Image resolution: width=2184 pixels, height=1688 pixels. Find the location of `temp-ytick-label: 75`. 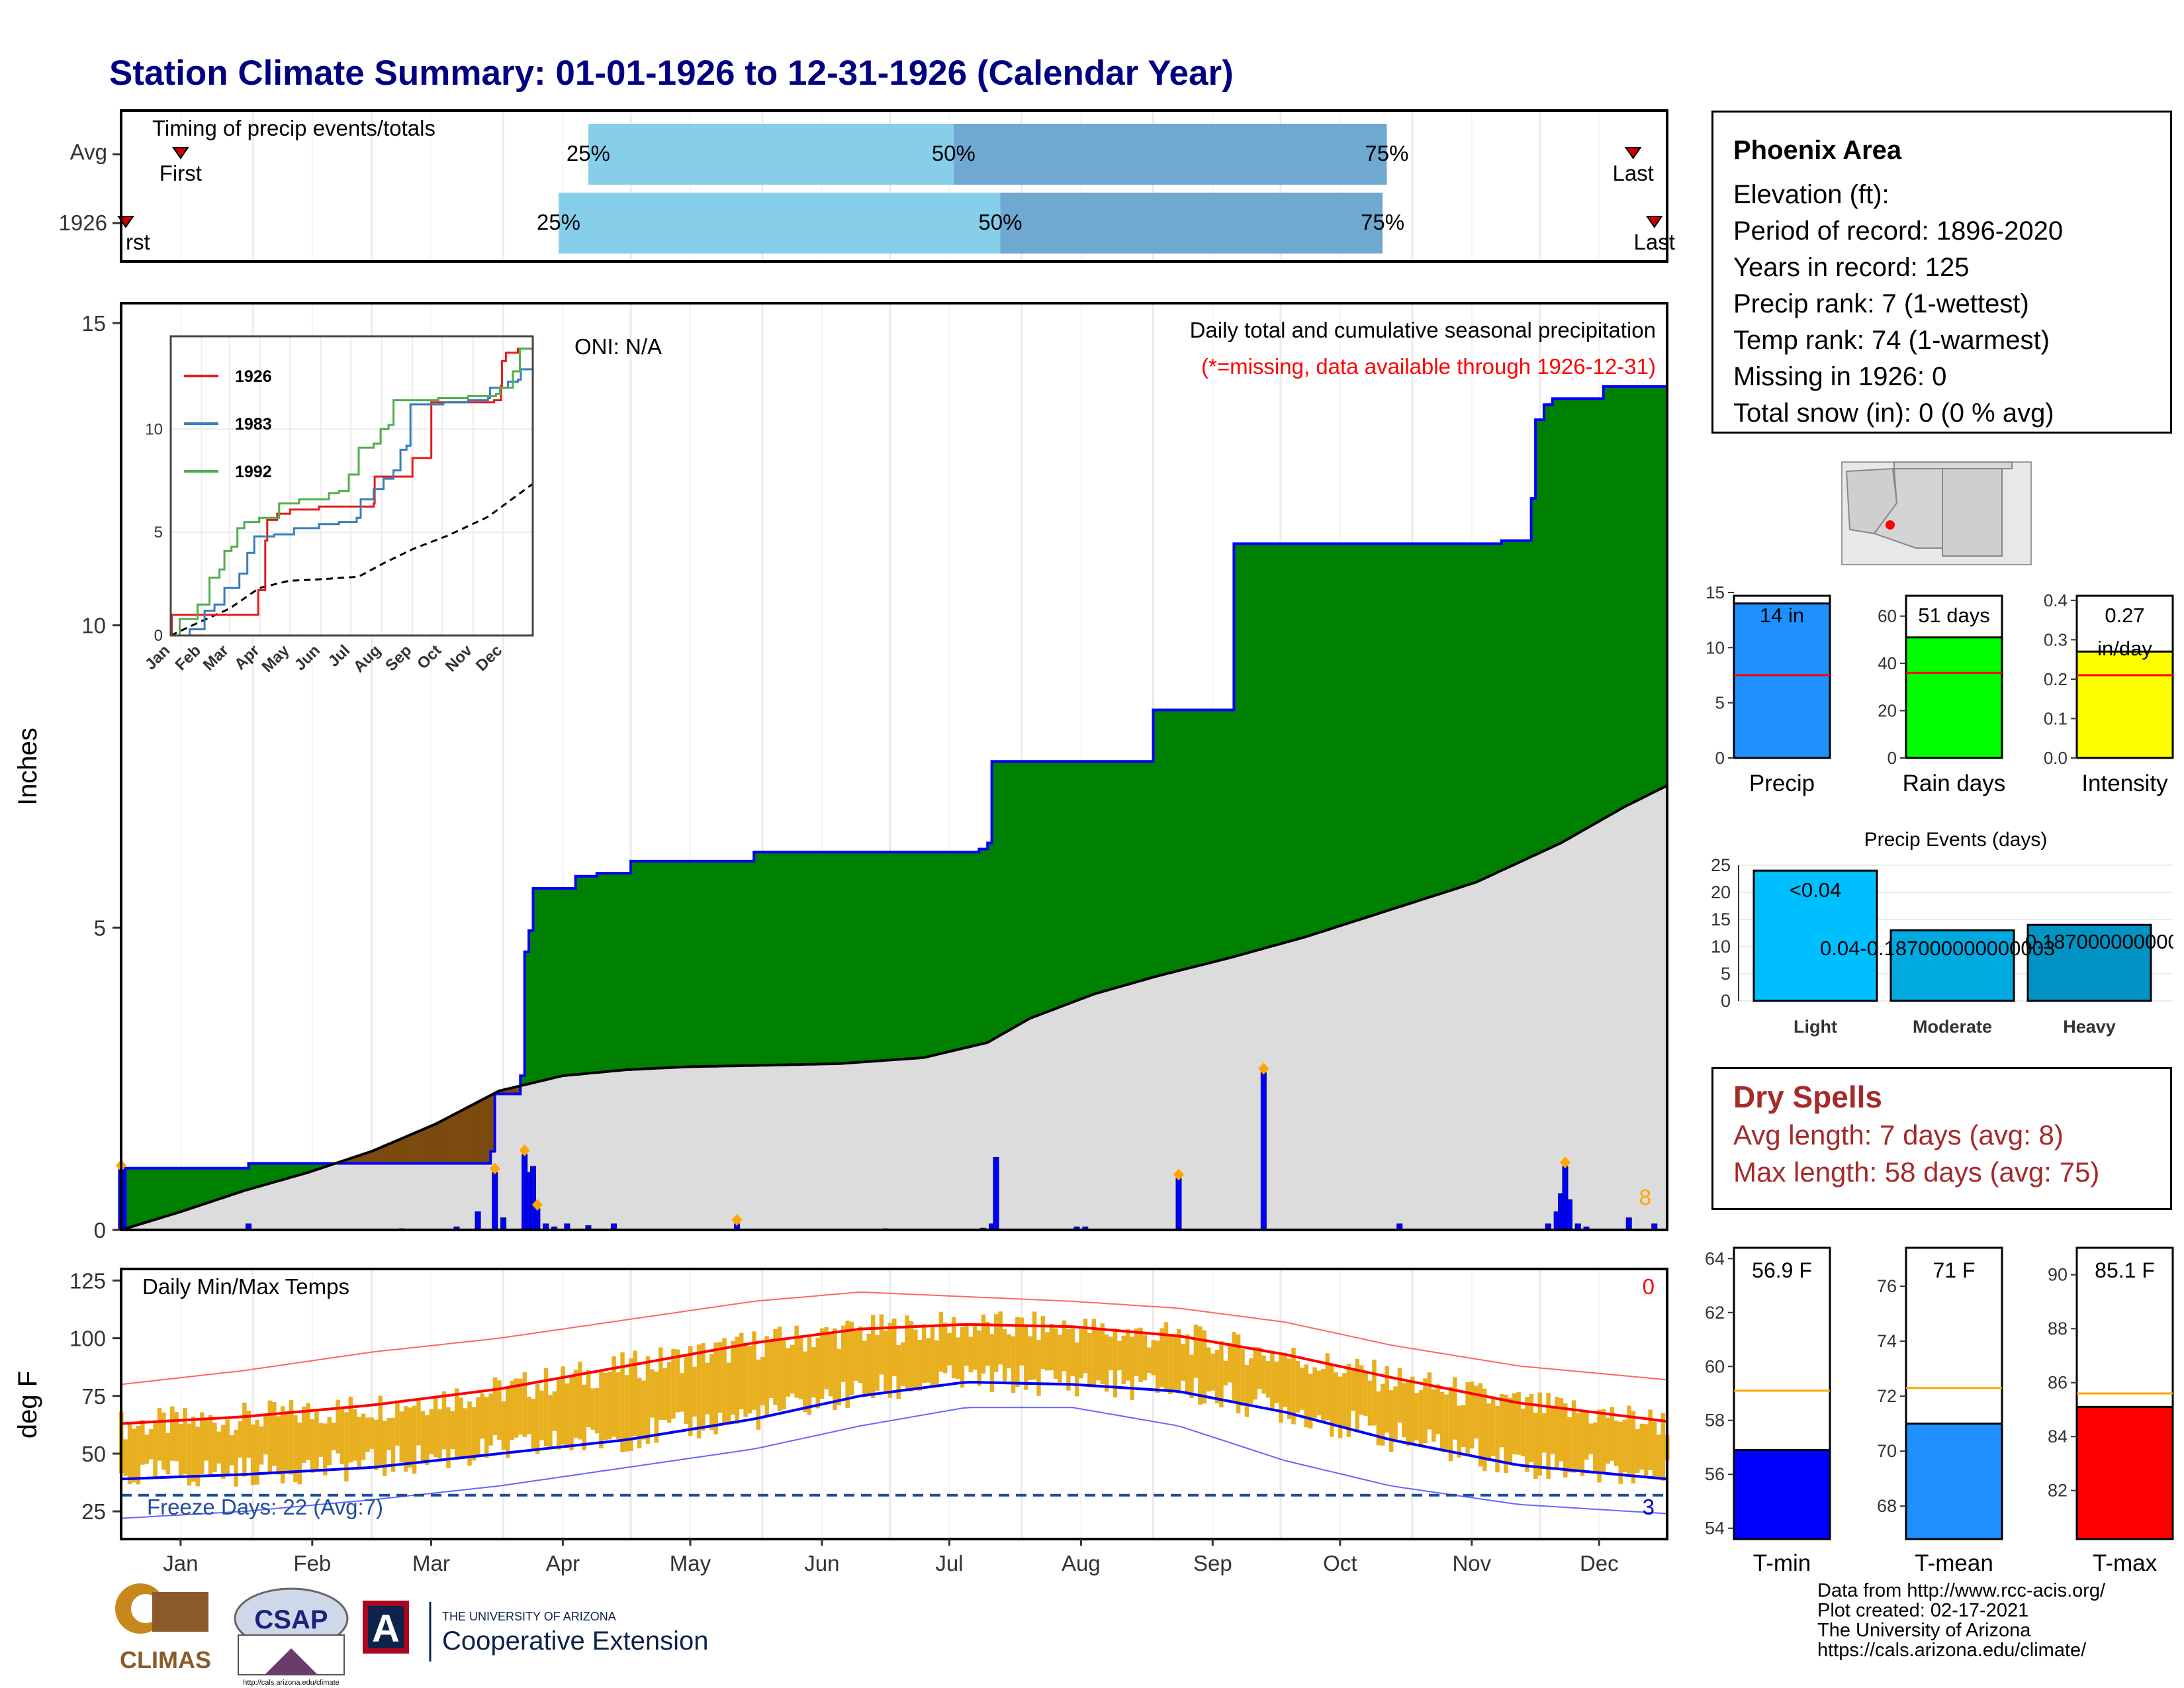

temp-ytick-label: 75 is located at coordinates (93, 1396).